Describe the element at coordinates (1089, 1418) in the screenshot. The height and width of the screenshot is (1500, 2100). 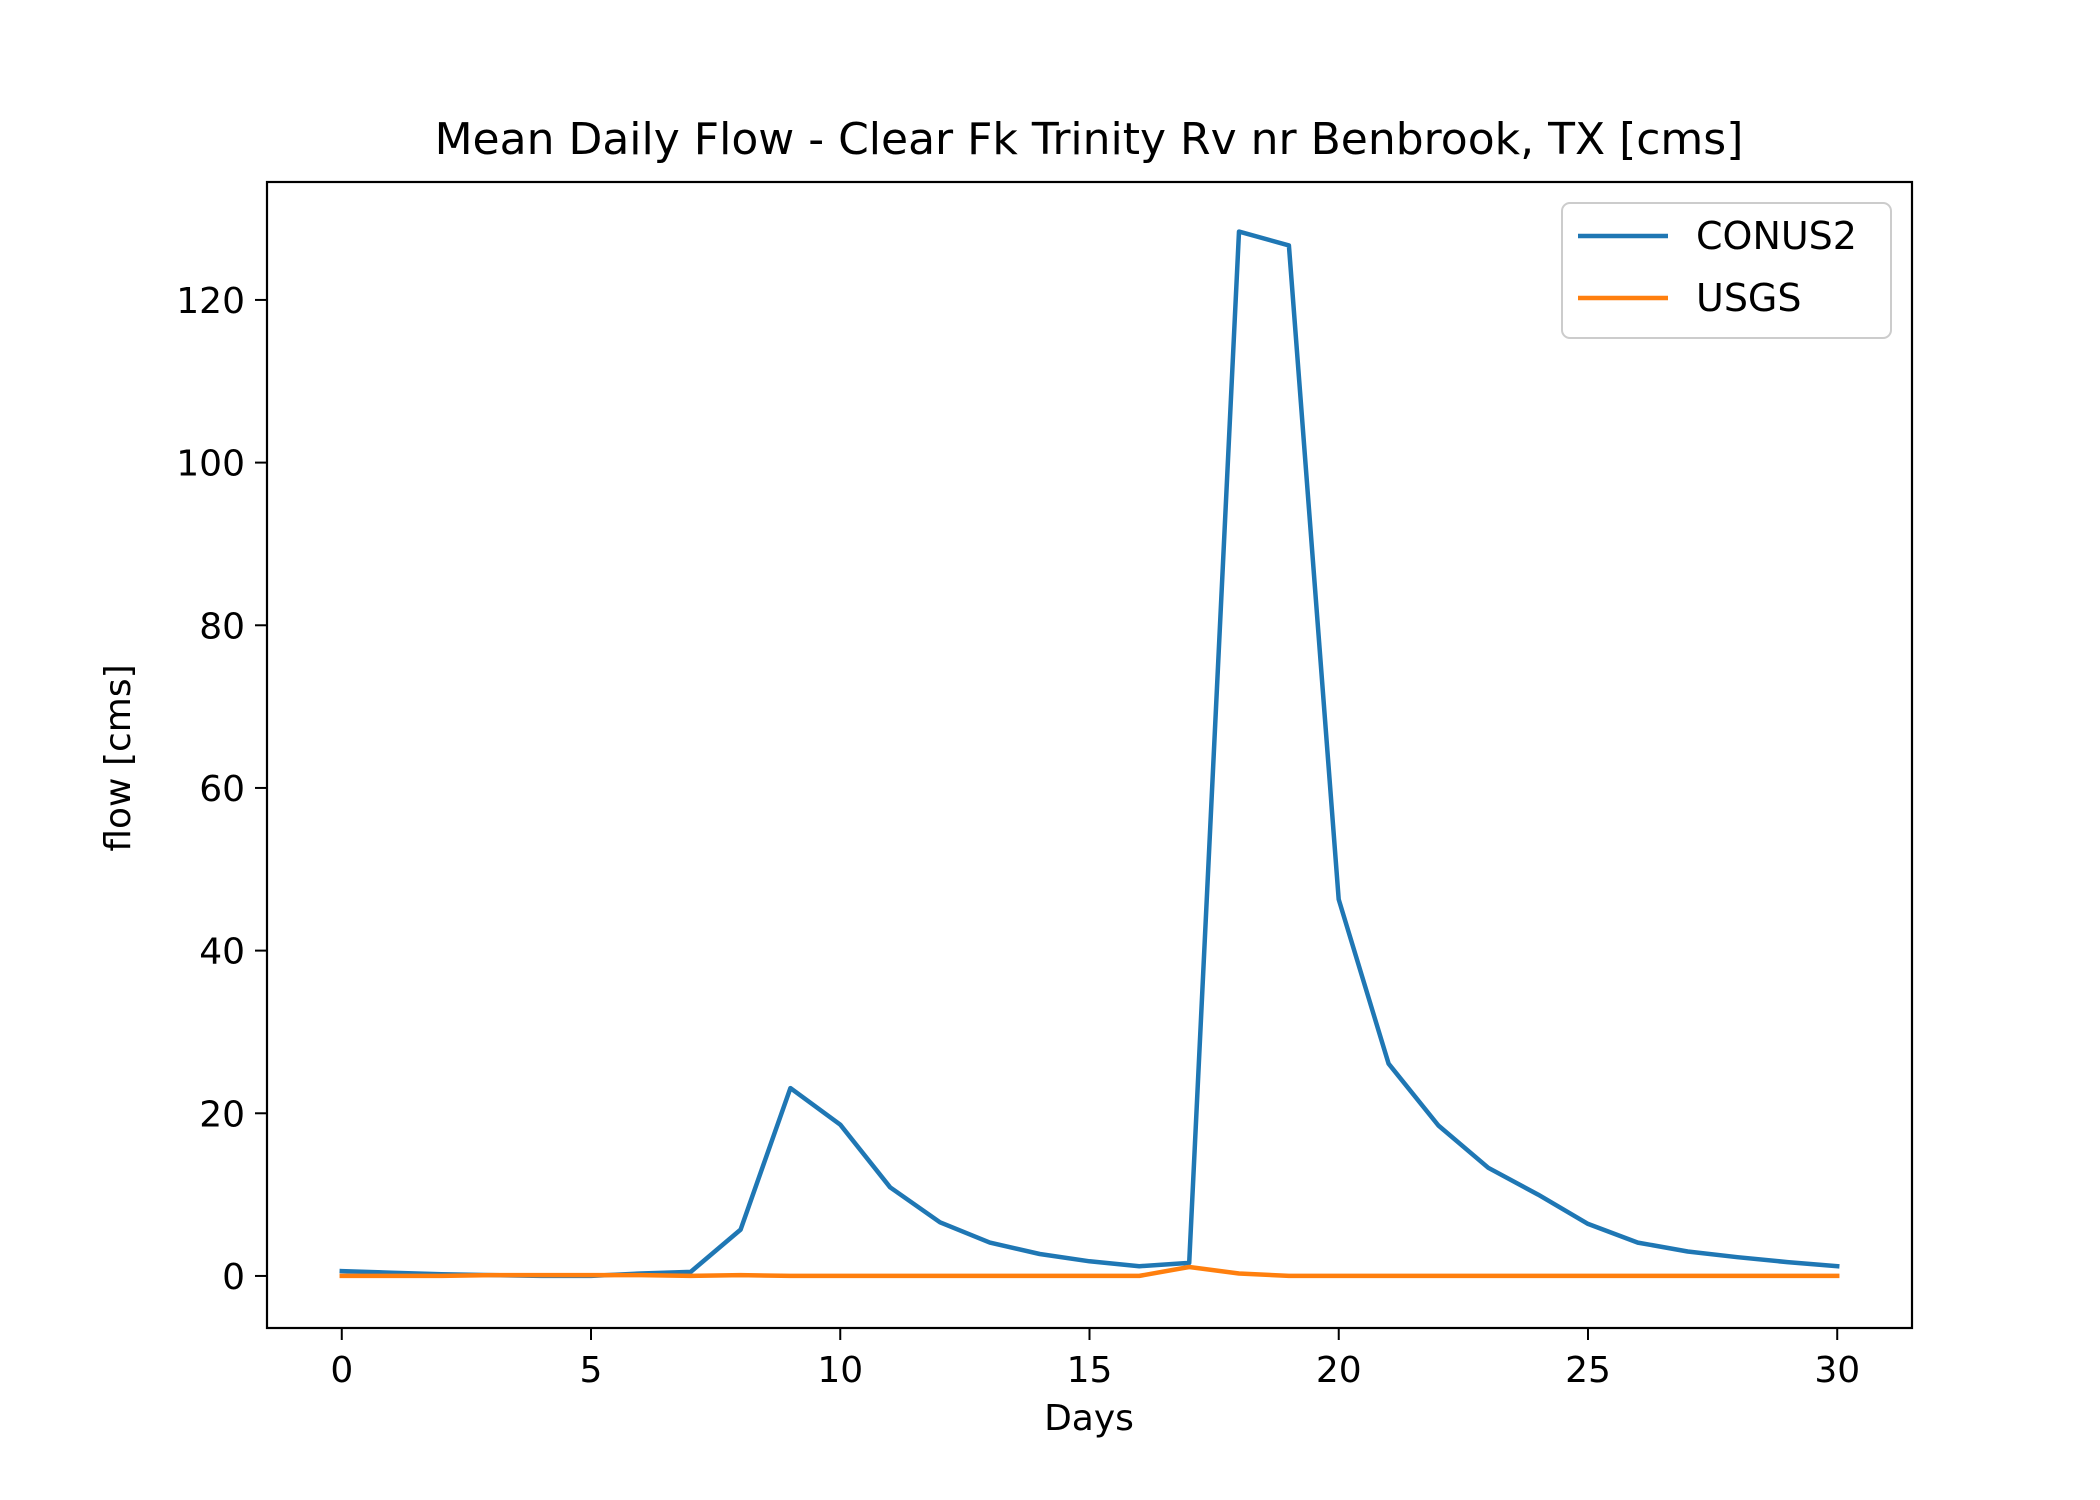
I see `x-axis-label: Days` at that location.